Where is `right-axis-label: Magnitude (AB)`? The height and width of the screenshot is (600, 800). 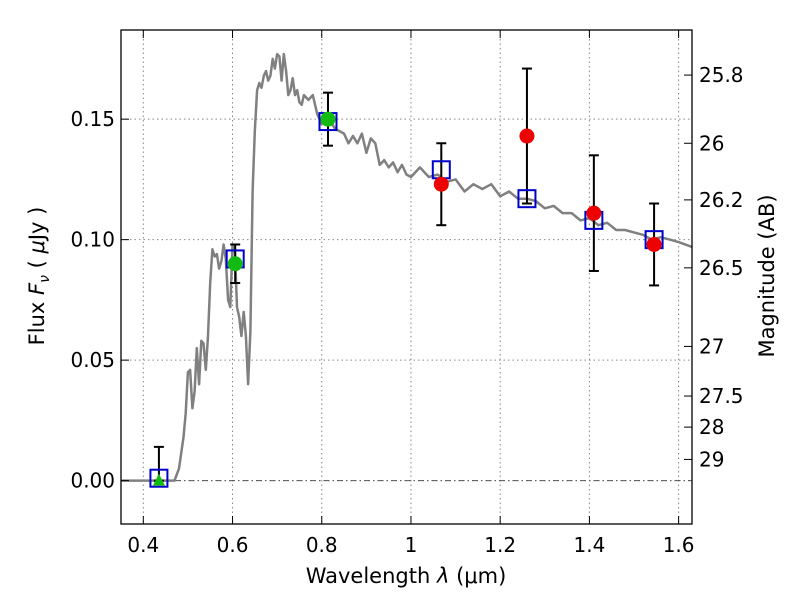 right-axis-label: Magnitude (AB) is located at coordinates (767, 275).